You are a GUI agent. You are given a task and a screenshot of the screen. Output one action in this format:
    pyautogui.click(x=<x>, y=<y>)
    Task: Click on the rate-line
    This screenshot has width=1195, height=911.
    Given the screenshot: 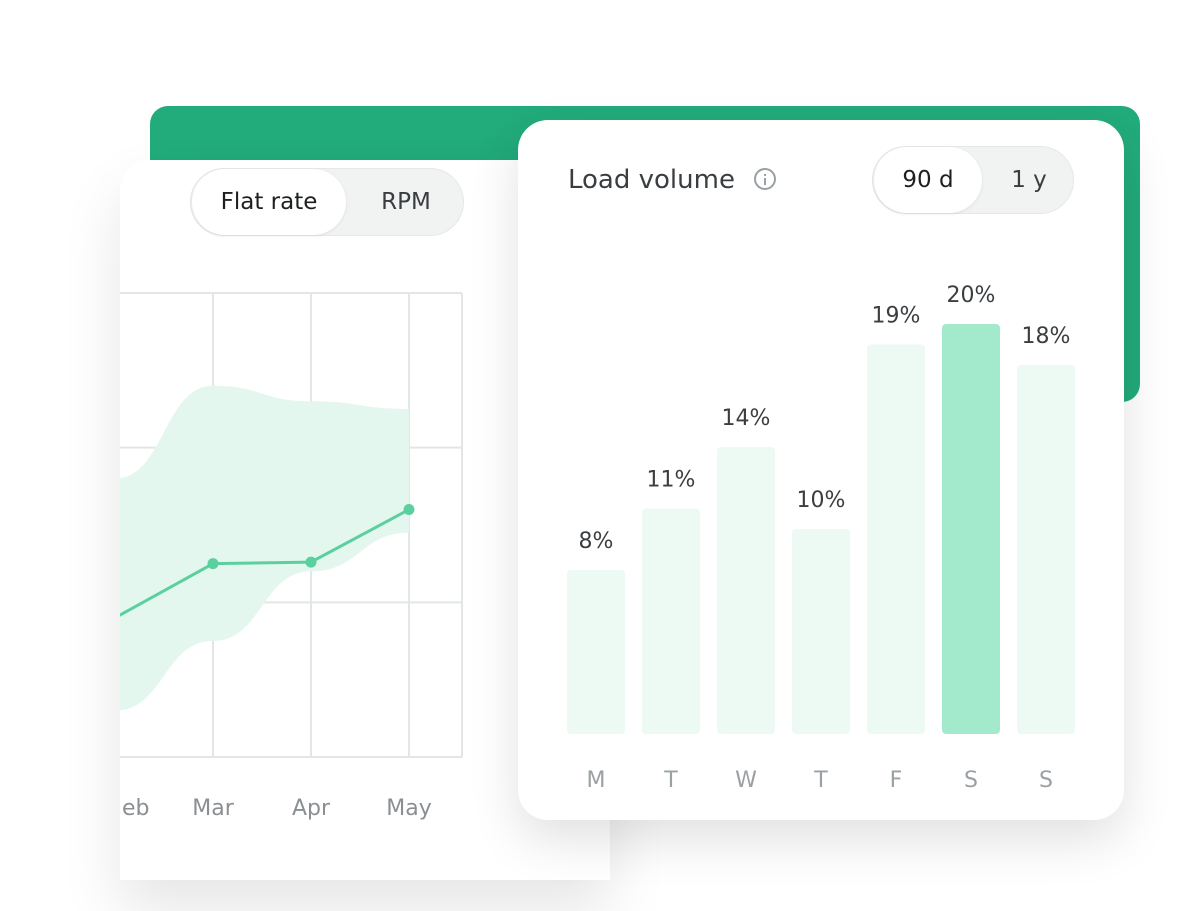 What is the action you would take?
    pyautogui.click(x=265, y=562)
    